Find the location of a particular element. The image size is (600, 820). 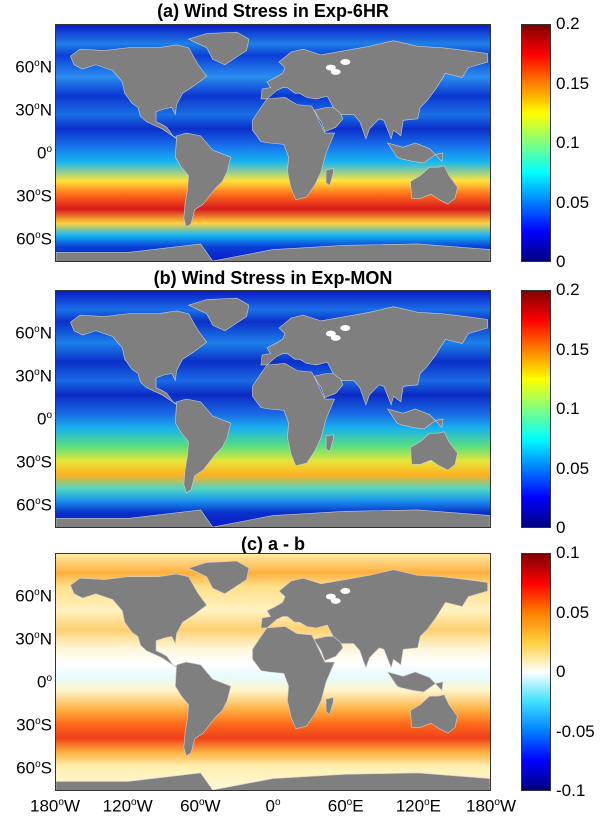

panel-c-colorbar is located at coordinates (536, 672).